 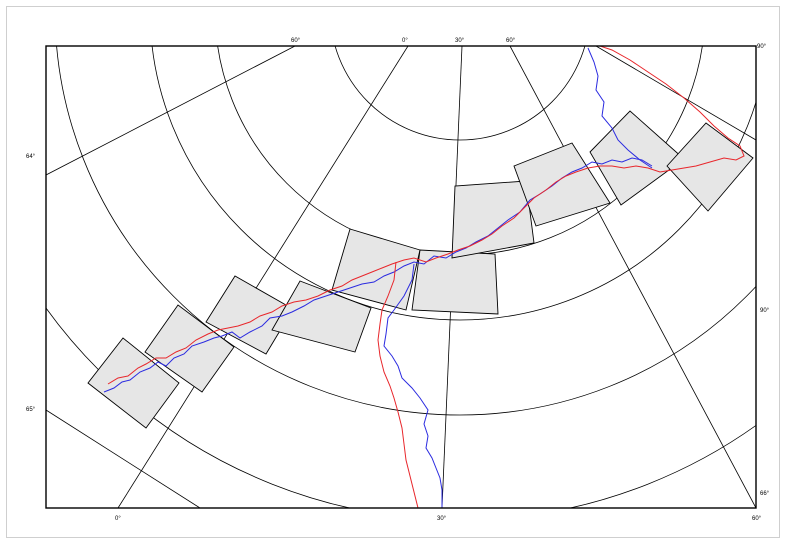 I want to click on tick-label-top: 0°, so click(x=405, y=41).